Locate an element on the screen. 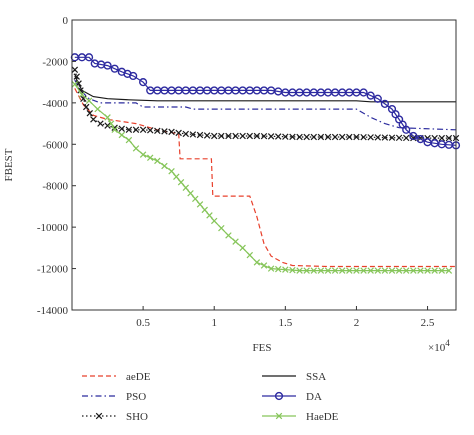  x-axis-label: FES is located at coordinates (262, 348).